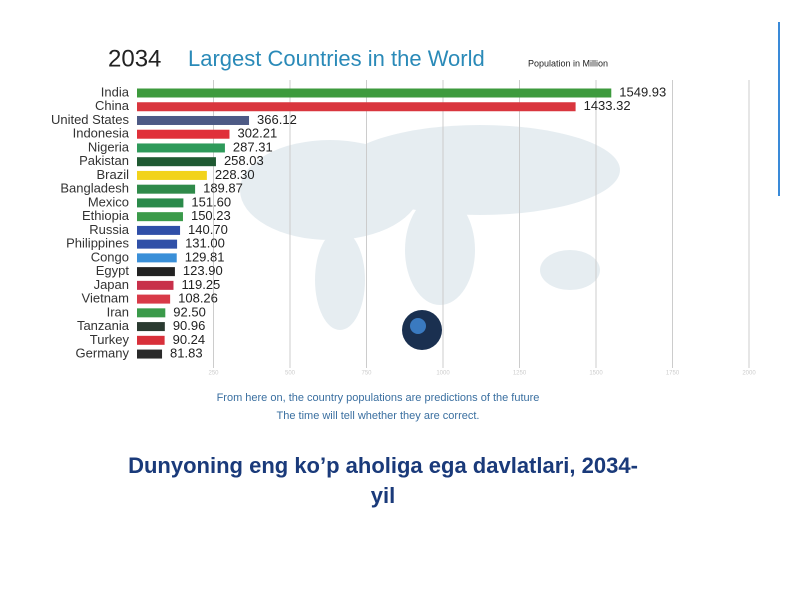 The height and width of the screenshot is (605, 800). What do you see at coordinates (205, 243) in the screenshot?
I see `value-label: 131.00` at bounding box center [205, 243].